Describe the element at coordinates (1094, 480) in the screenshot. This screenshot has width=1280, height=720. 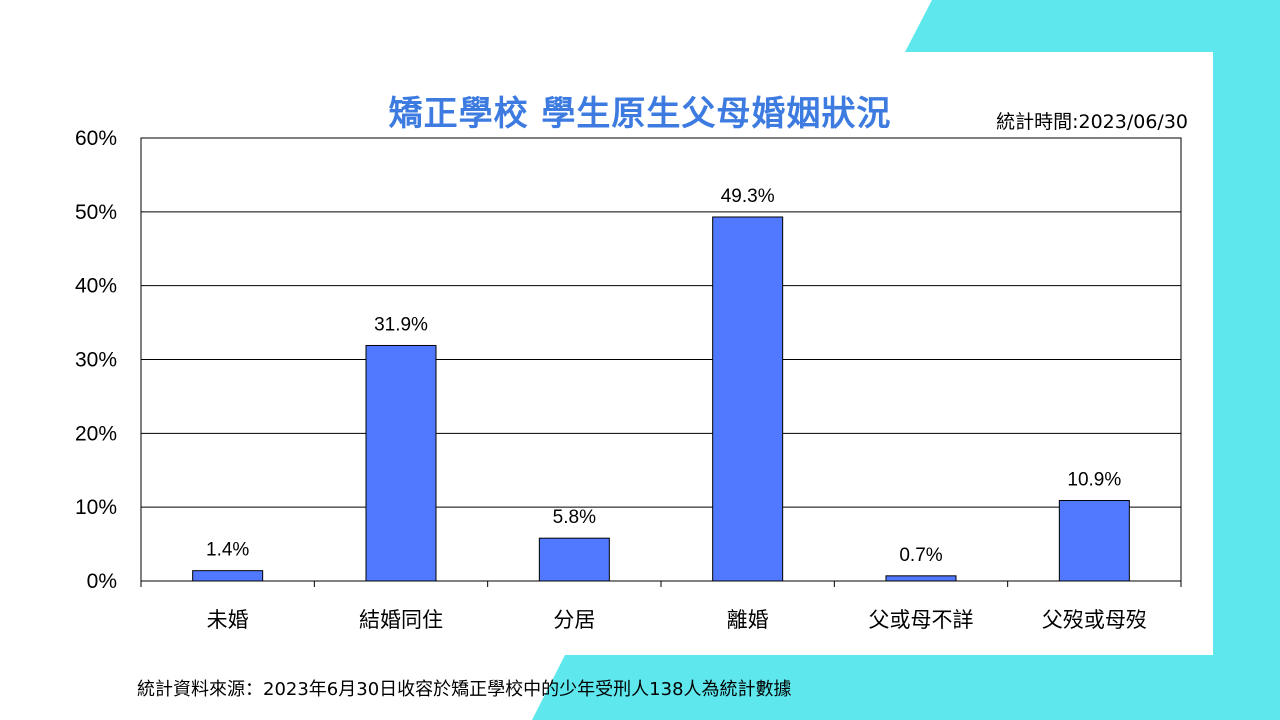
I see `data-label: 10.9%` at that location.